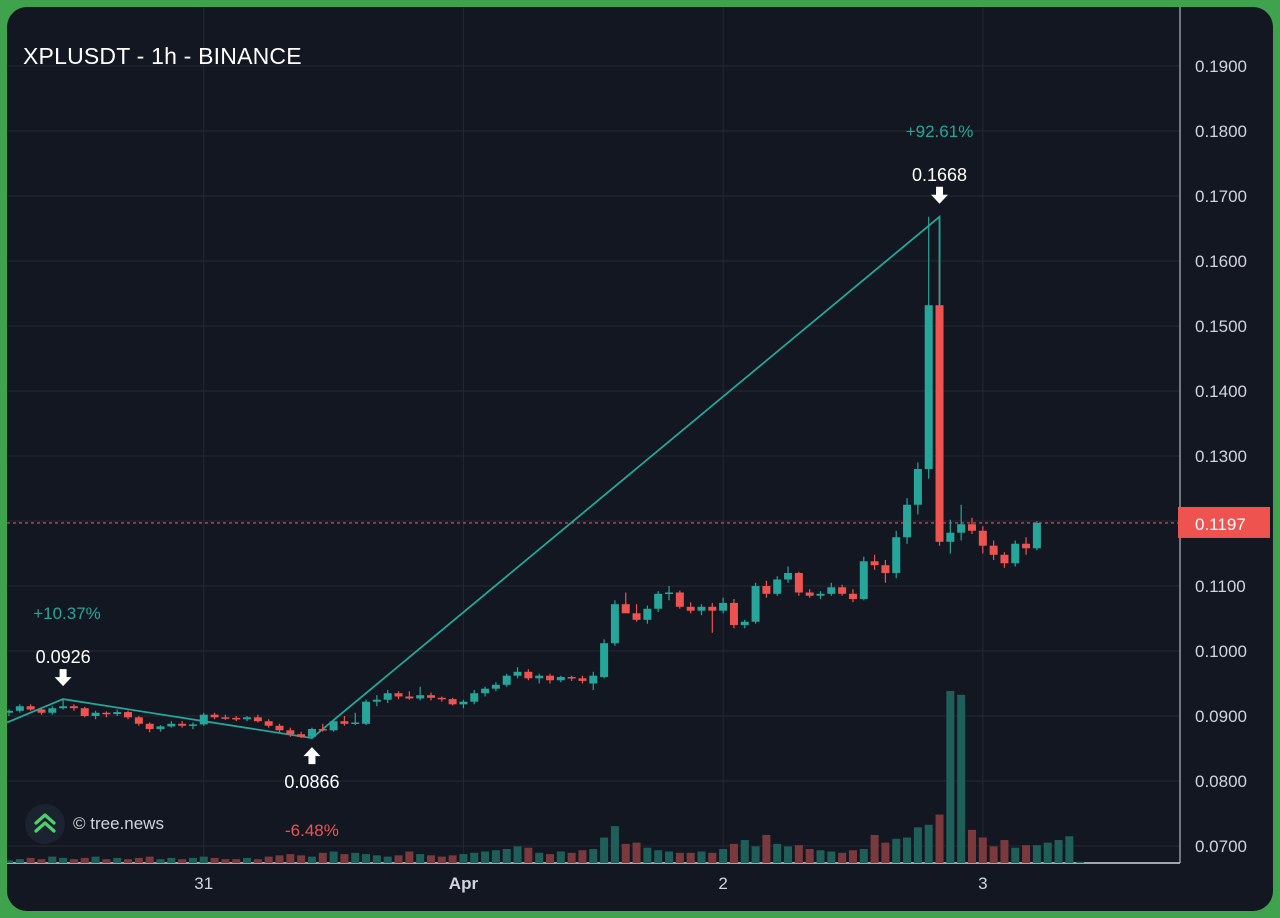  I want to click on arrow-down-icon, so click(940, 195).